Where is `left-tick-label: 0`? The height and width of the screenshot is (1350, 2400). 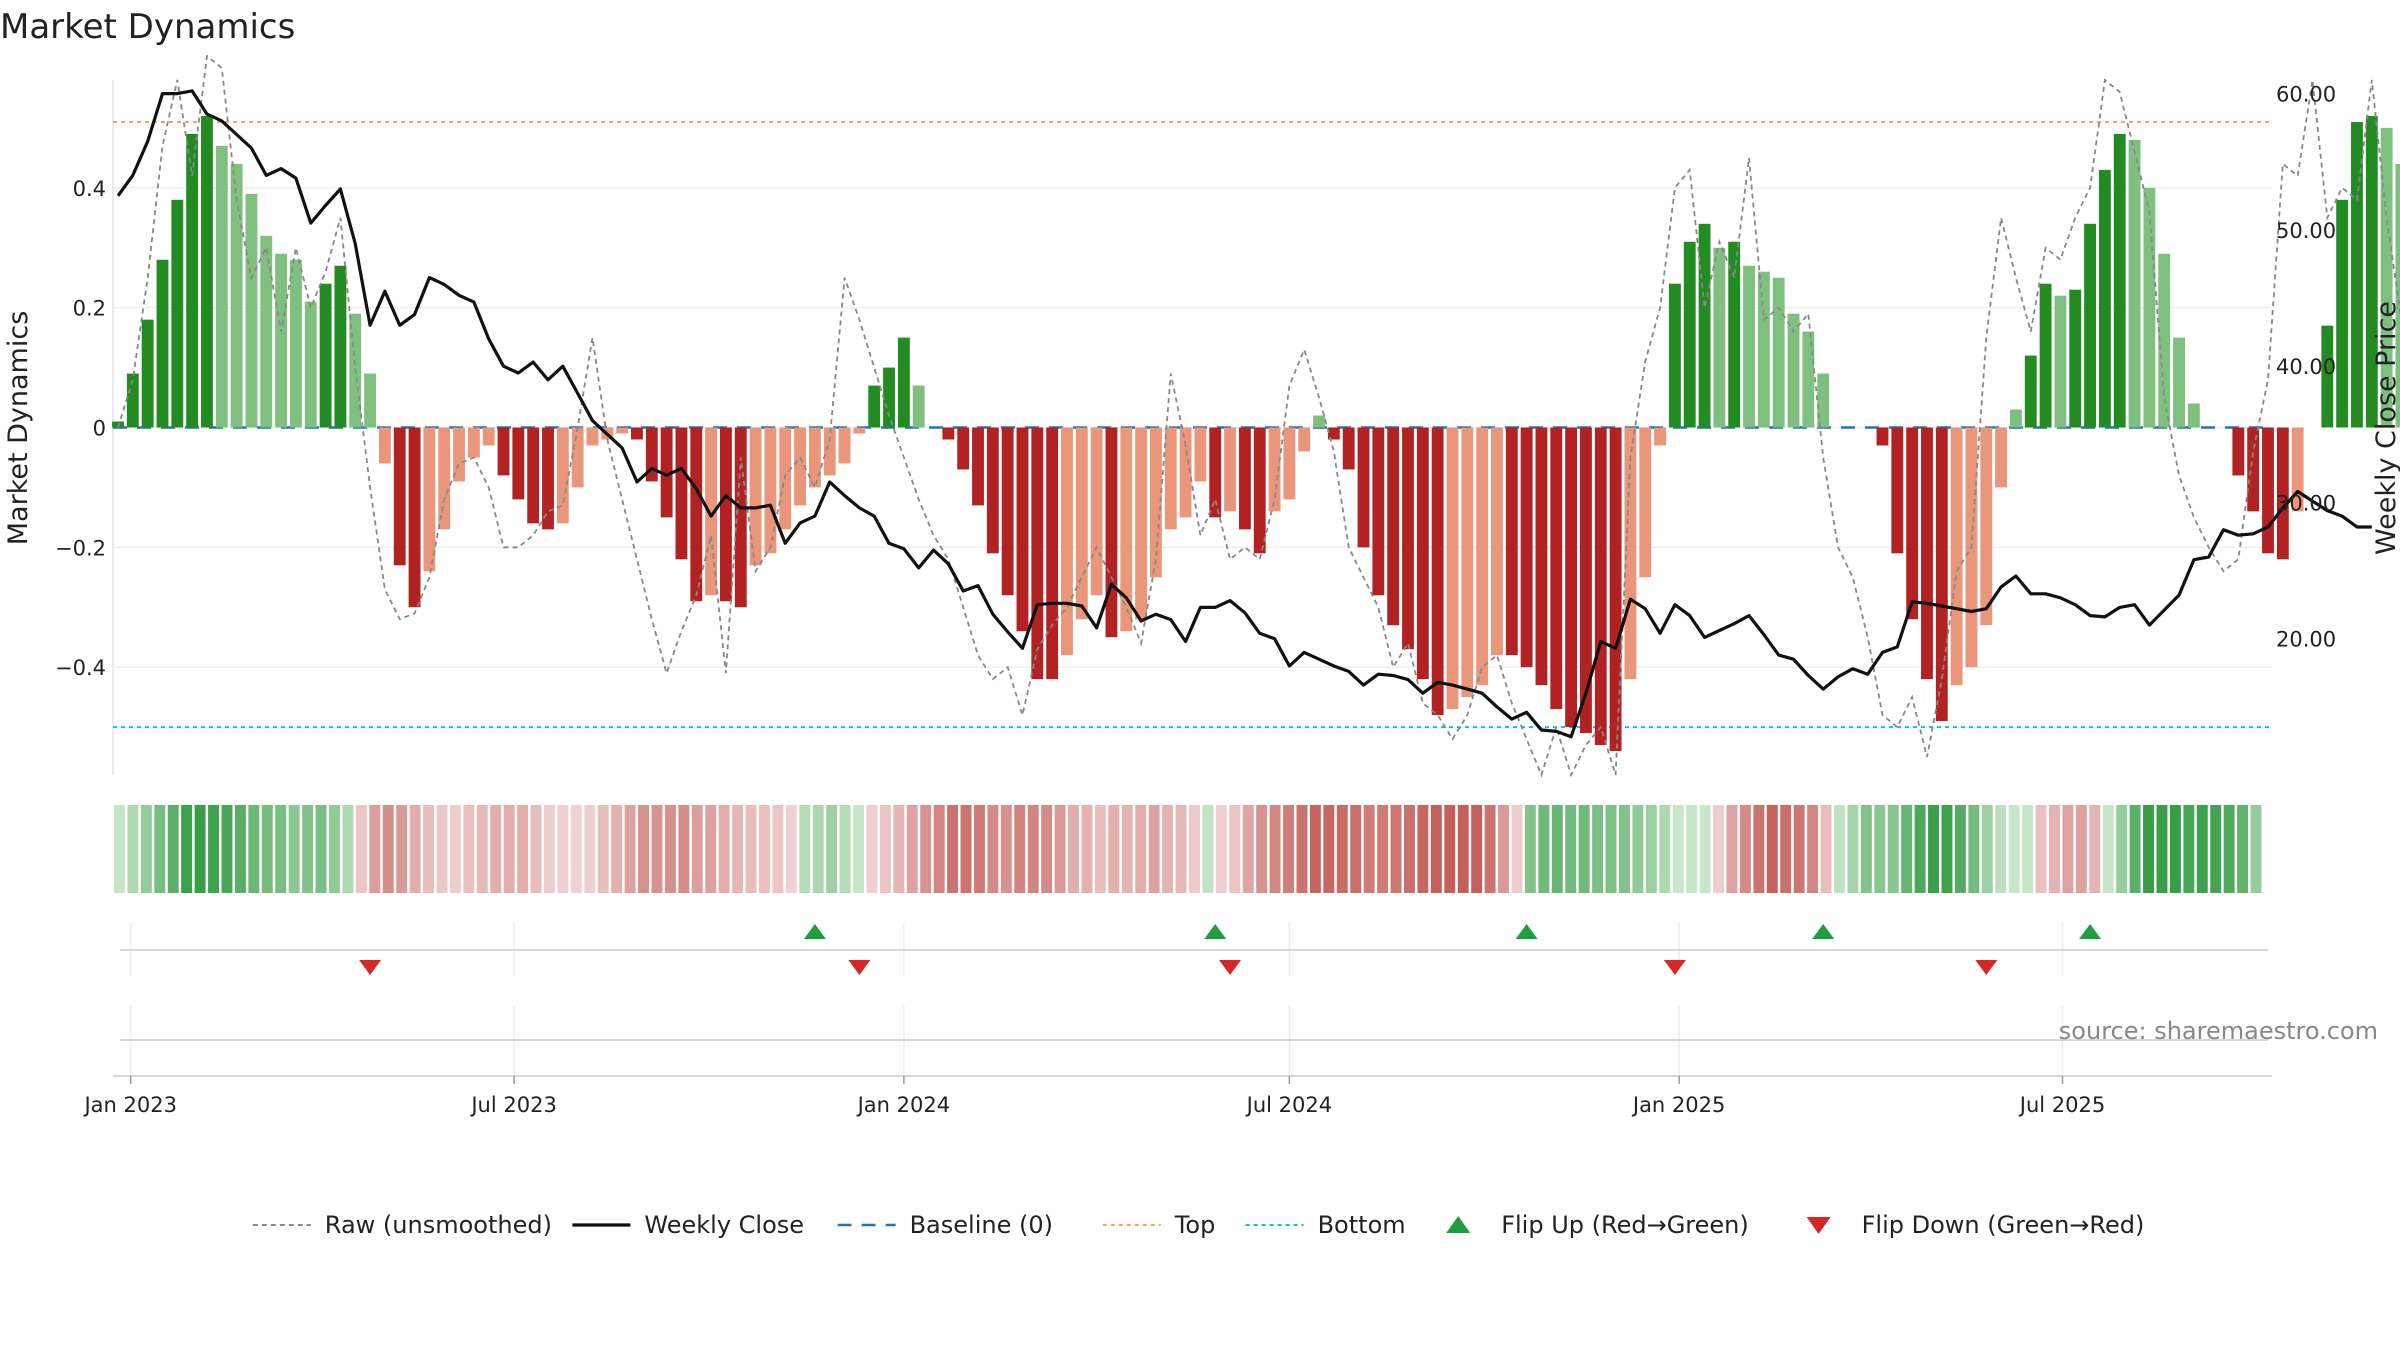
left-tick-label: 0 is located at coordinates (99, 429).